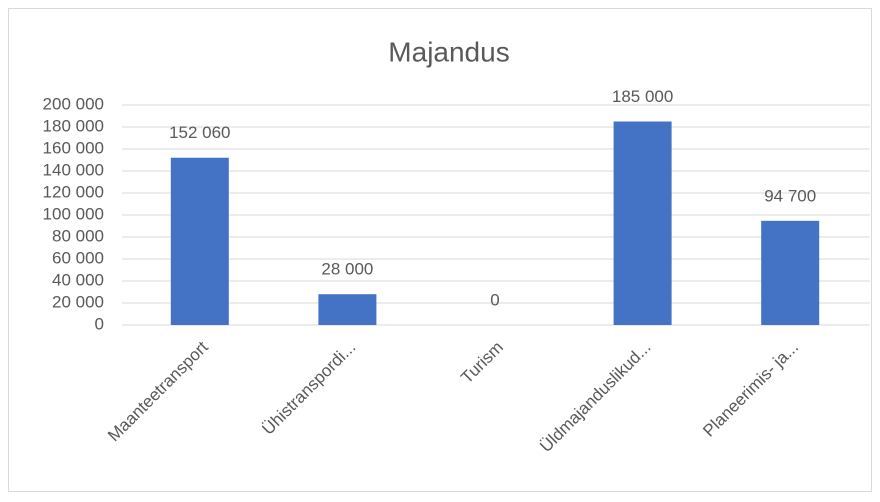 Image resolution: width=880 pixels, height=502 pixels. Describe the element at coordinates (347, 269) in the screenshot. I see `data-label: 28 000` at that location.